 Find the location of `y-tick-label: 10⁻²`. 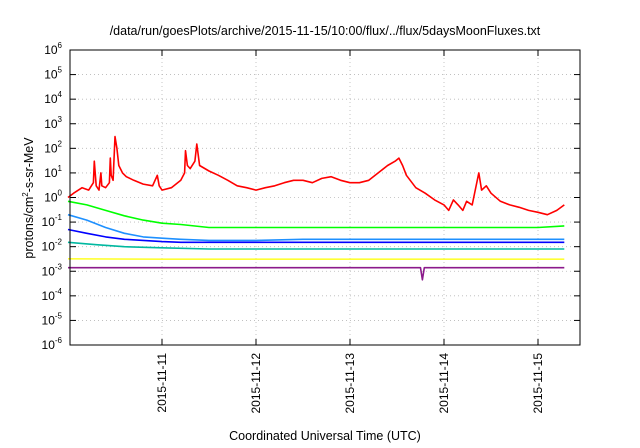

y-tick-label: 10⁻² is located at coordinates (52, 246).